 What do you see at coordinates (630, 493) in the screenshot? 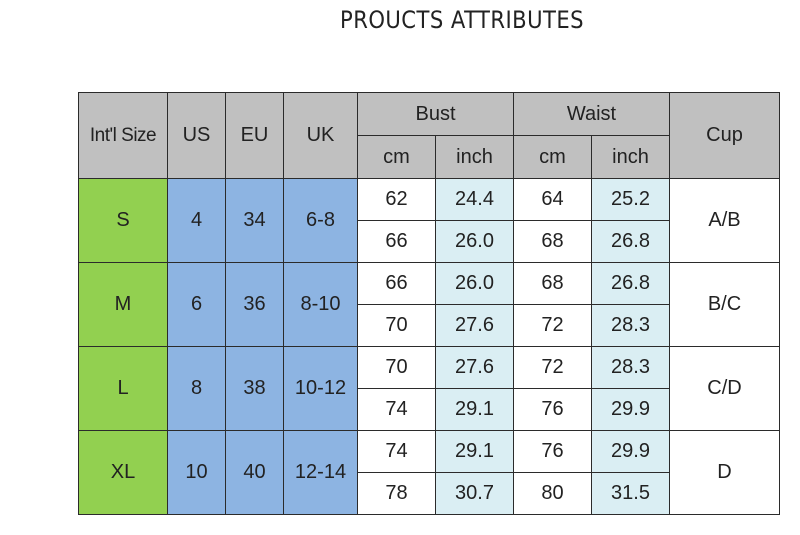
I see `waist-inch-cell: 31.5` at bounding box center [630, 493].